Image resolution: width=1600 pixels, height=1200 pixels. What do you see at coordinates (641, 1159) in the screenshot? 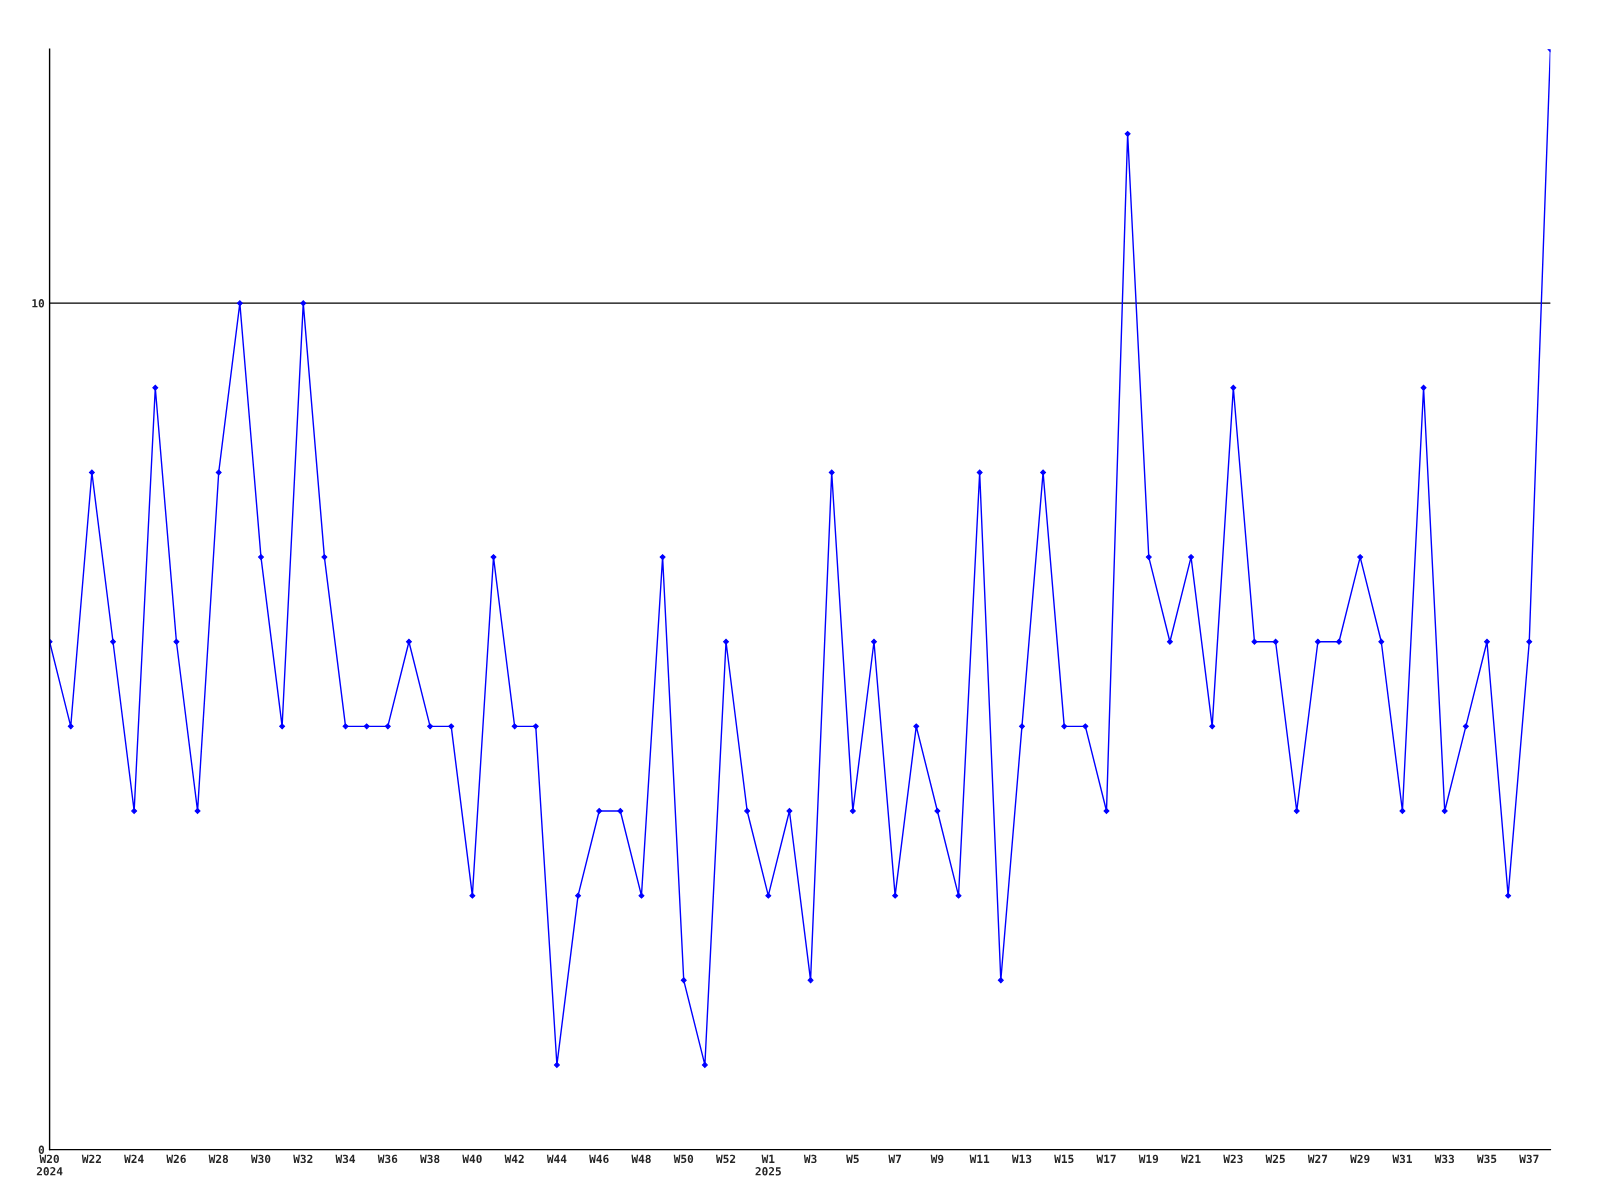
I see `x-tick-label: W48` at bounding box center [641, 1159].